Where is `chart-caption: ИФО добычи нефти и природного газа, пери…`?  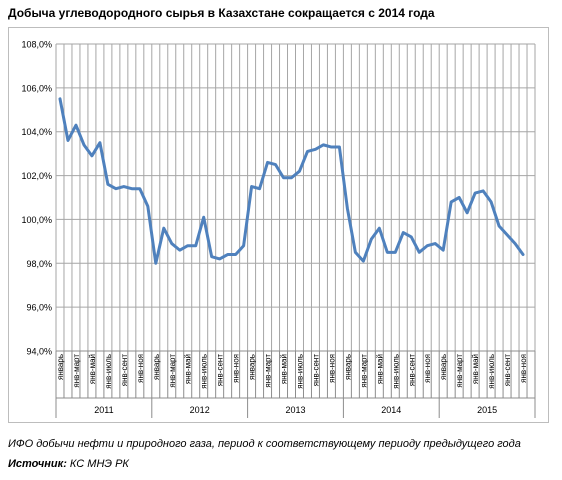
chart-caption: ИФО добычи нефти и природного газа, пери… is located at coordinates (264, 444).